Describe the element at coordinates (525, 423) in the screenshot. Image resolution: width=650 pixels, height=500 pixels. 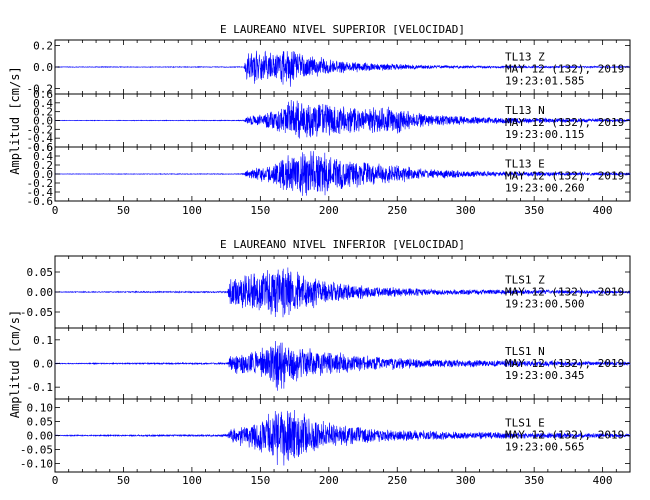
I see `station-label: TLS1 E` at that location.